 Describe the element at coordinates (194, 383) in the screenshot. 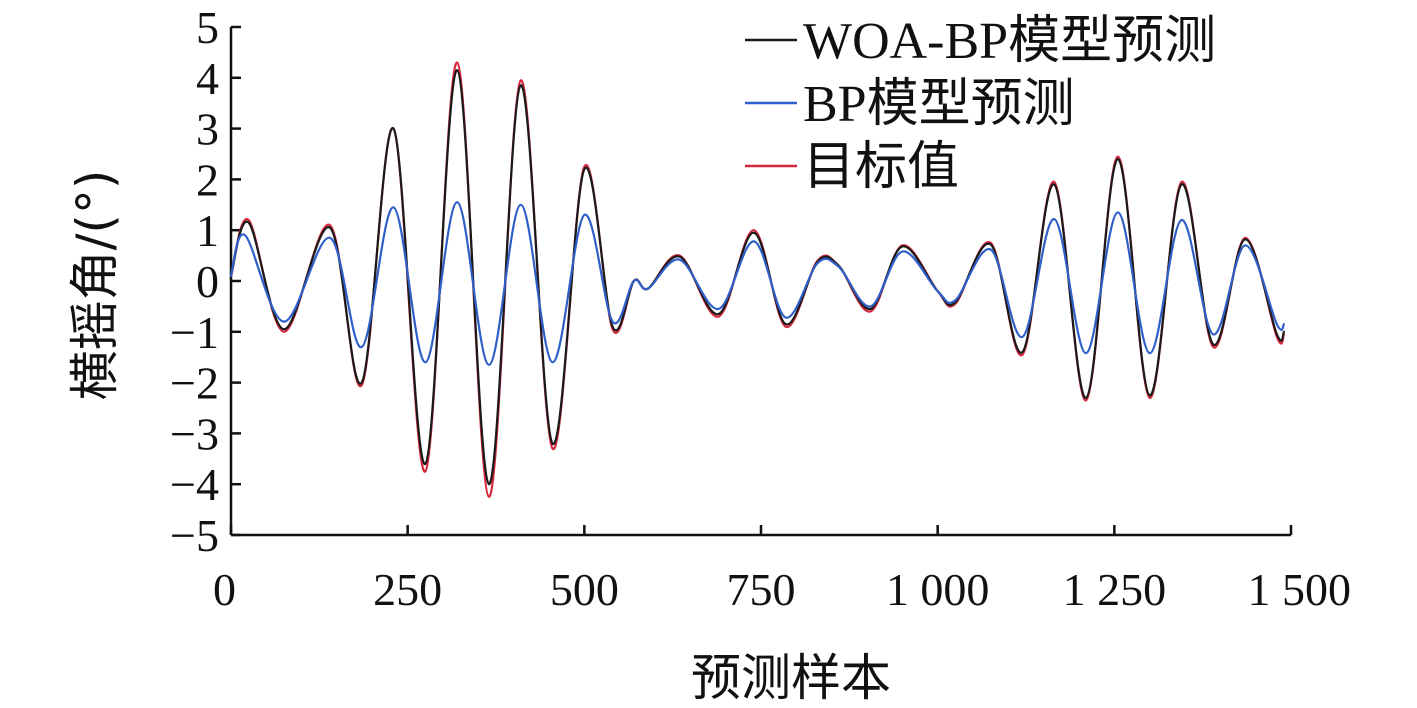

I see `y-tick-label: −2` at that location.